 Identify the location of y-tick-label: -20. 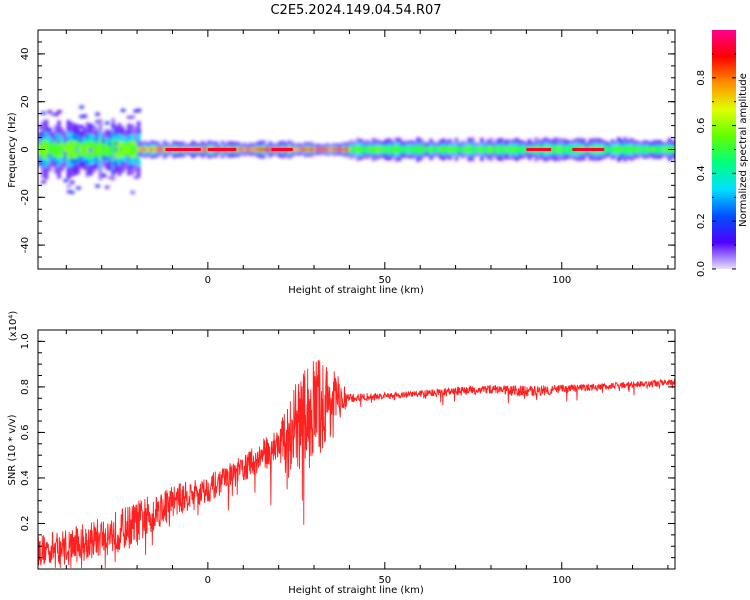
(25, 197).